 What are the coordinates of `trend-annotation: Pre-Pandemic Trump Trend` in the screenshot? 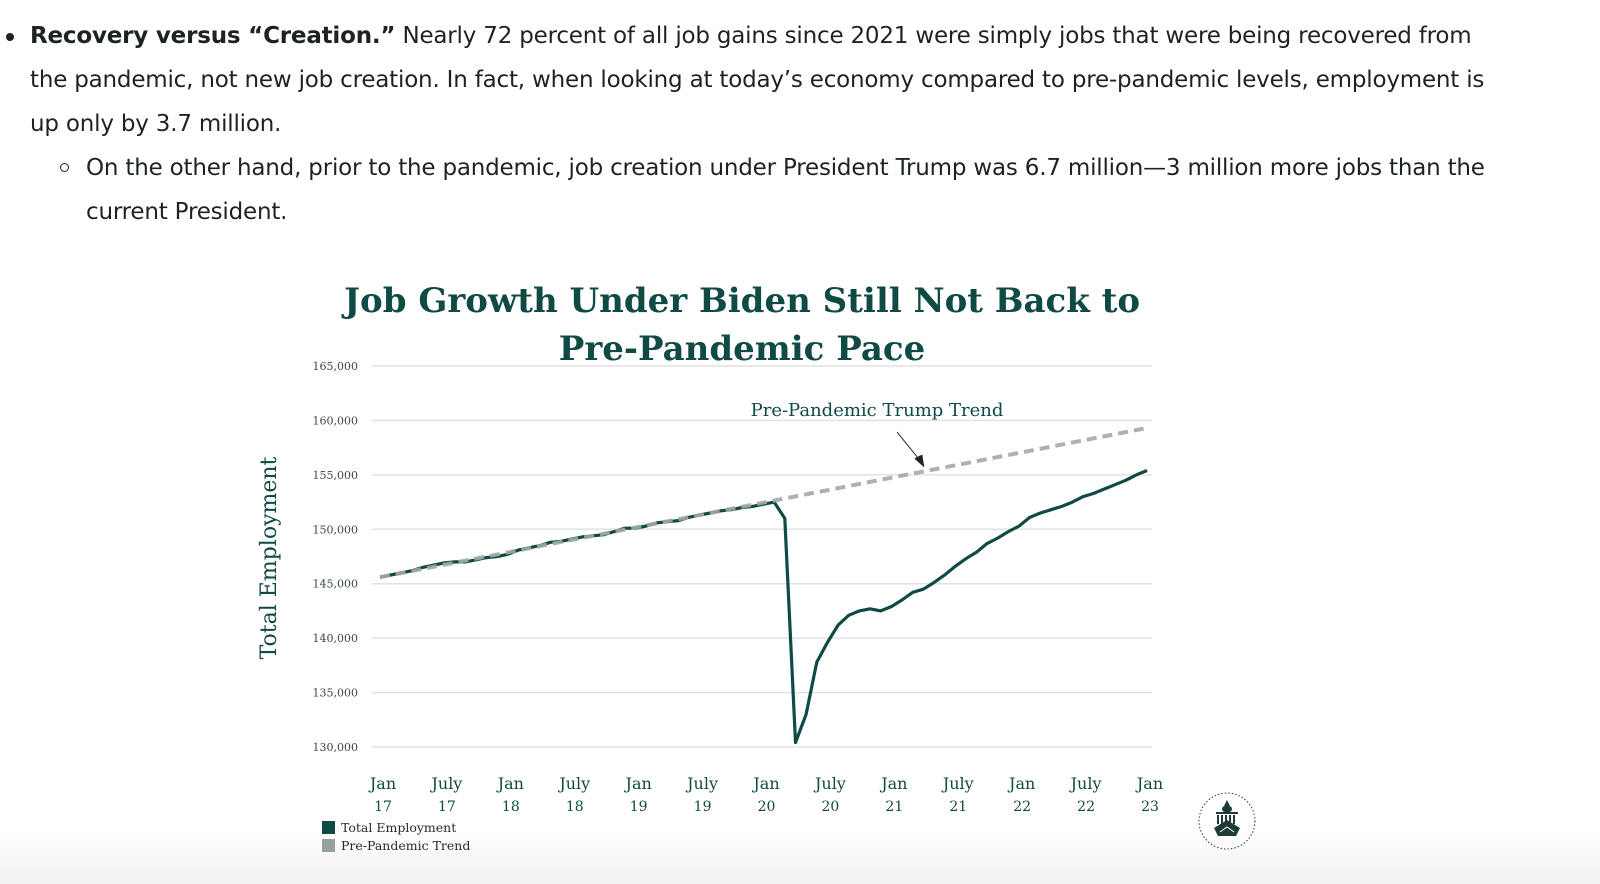 It's located at (877, 410).